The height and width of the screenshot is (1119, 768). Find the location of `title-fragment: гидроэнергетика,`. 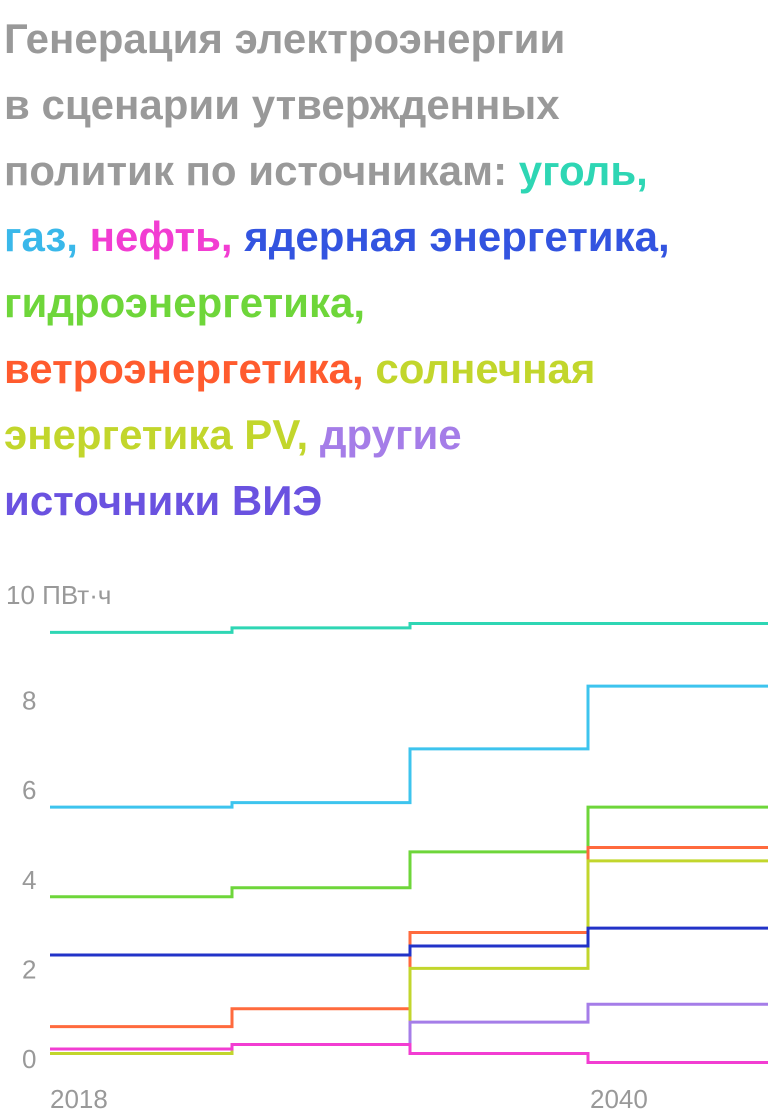

title-fragment: гидроэнергетика, is located at coordinates (185, 302).